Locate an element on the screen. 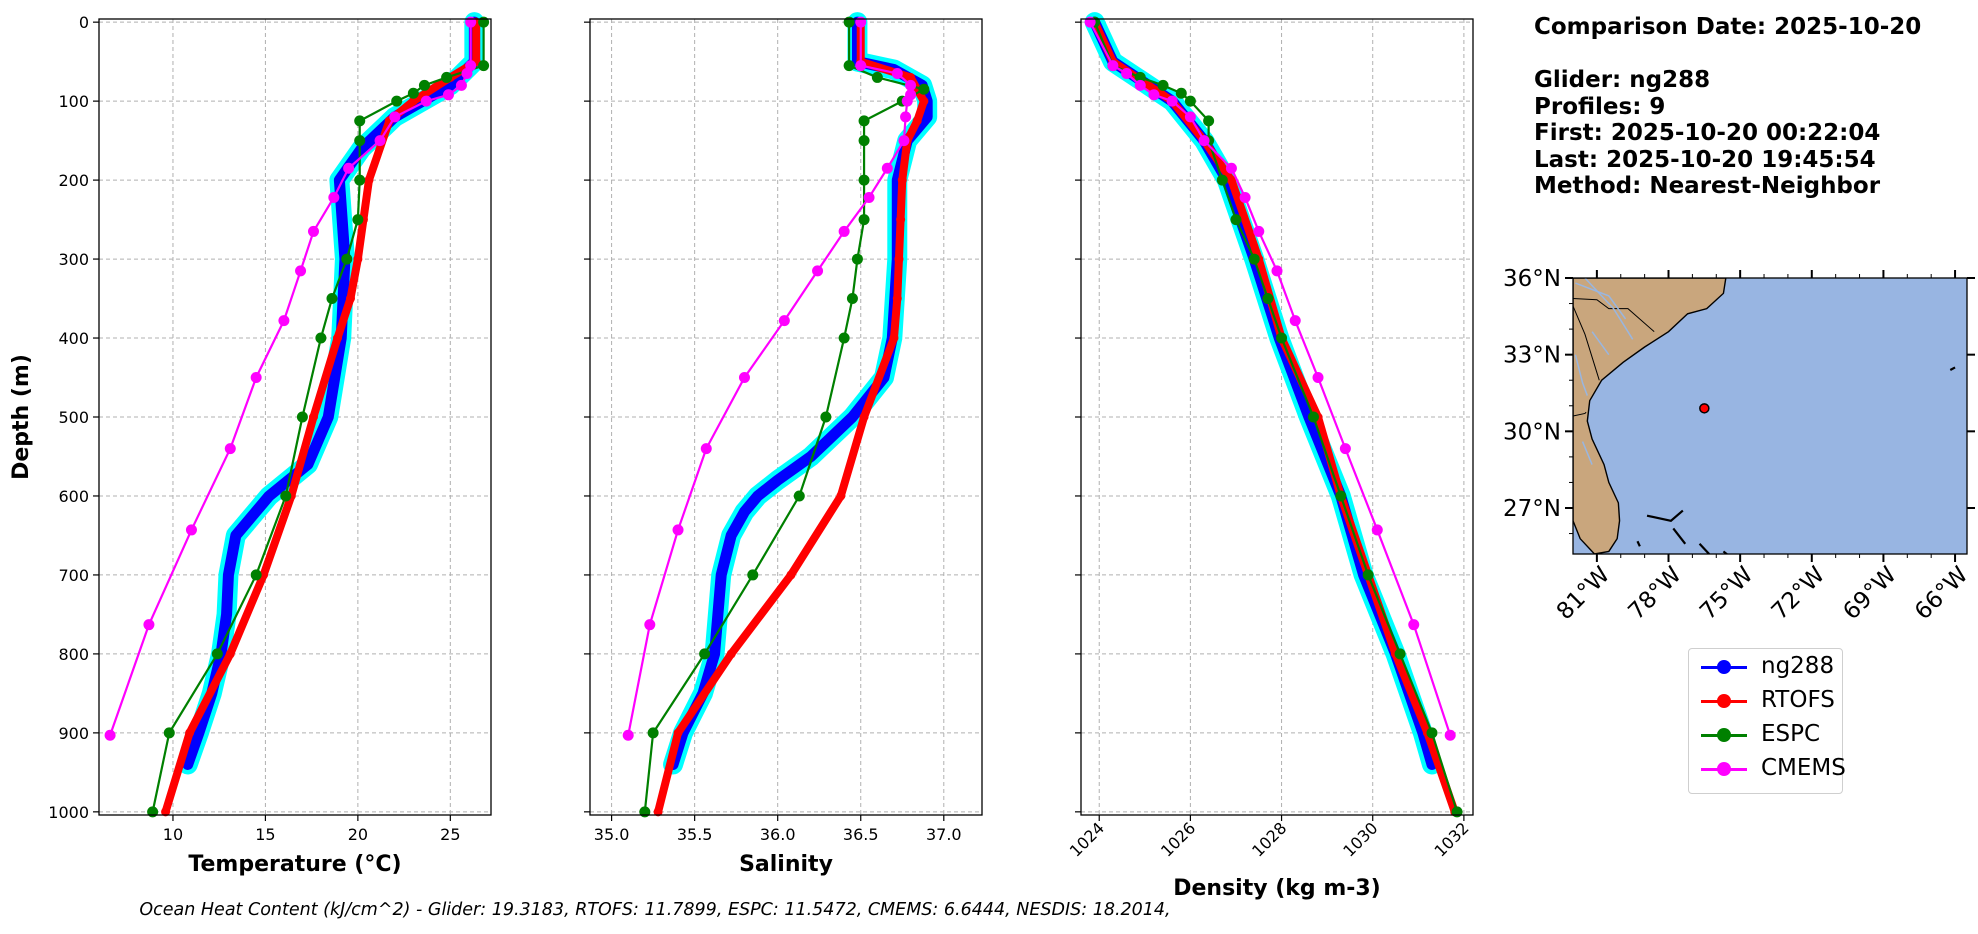  info-method: Method: Nearest-Neighbor is located at coordinates (1707, 186).